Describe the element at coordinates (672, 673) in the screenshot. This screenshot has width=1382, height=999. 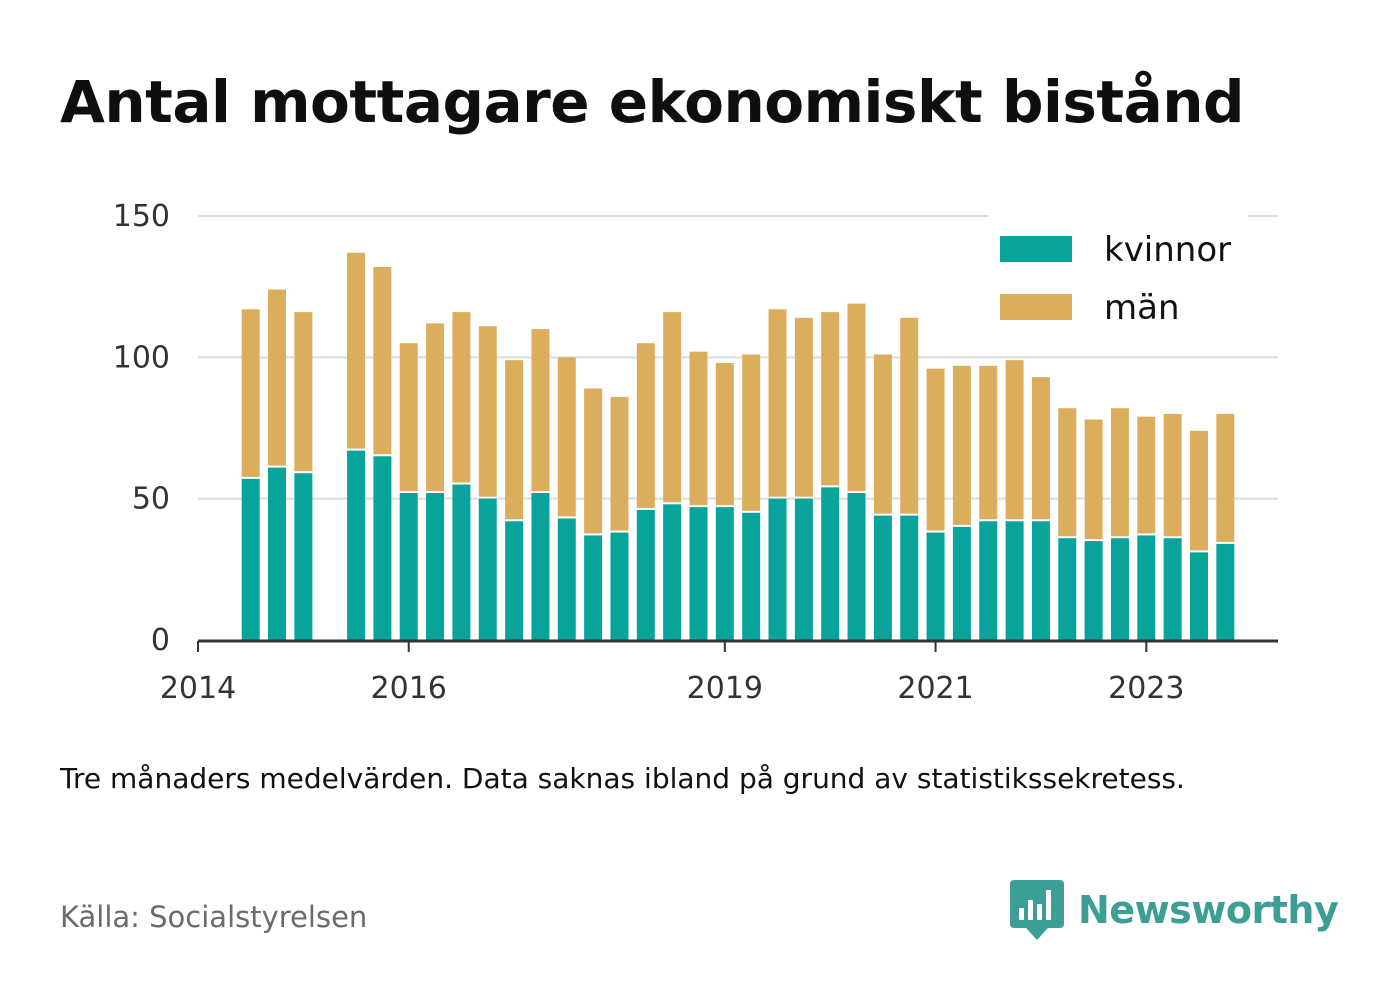
I see `x-axis-ticks: 2014 2016 2019 2021 2023` at that location.